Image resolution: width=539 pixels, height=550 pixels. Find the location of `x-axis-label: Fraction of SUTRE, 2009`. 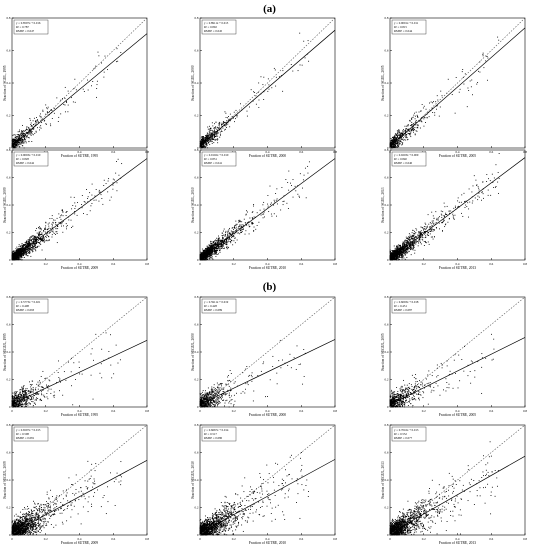

x-axis-label: Fraction of SUTRE, 2009 is located at coordinates (79, 268).